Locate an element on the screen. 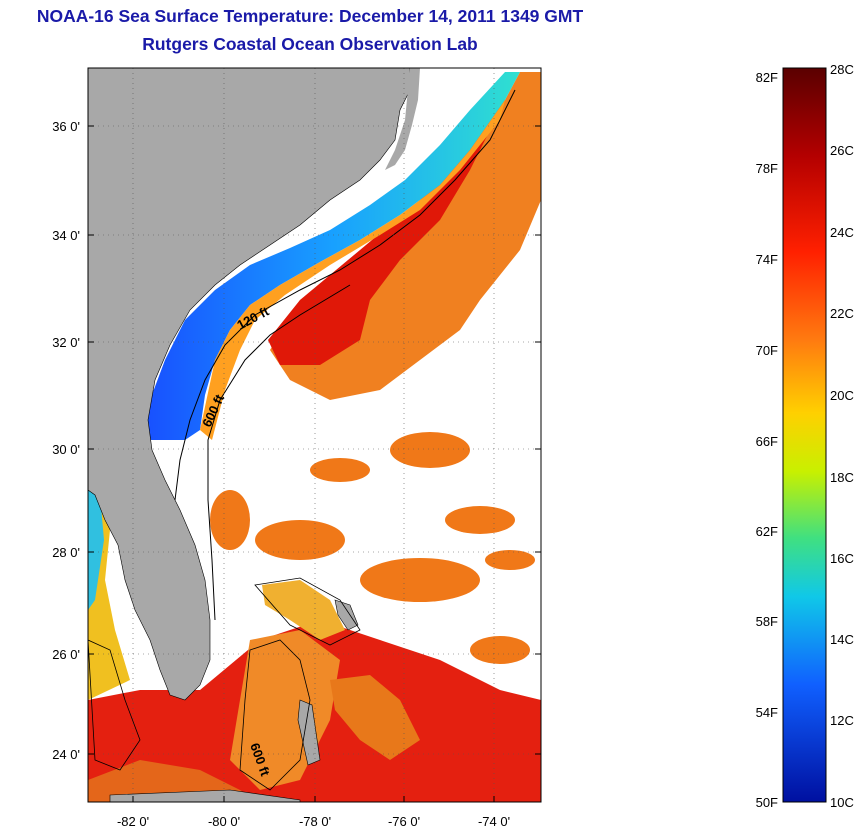  scattered-warm-patches is located at coordinates (372, 548).